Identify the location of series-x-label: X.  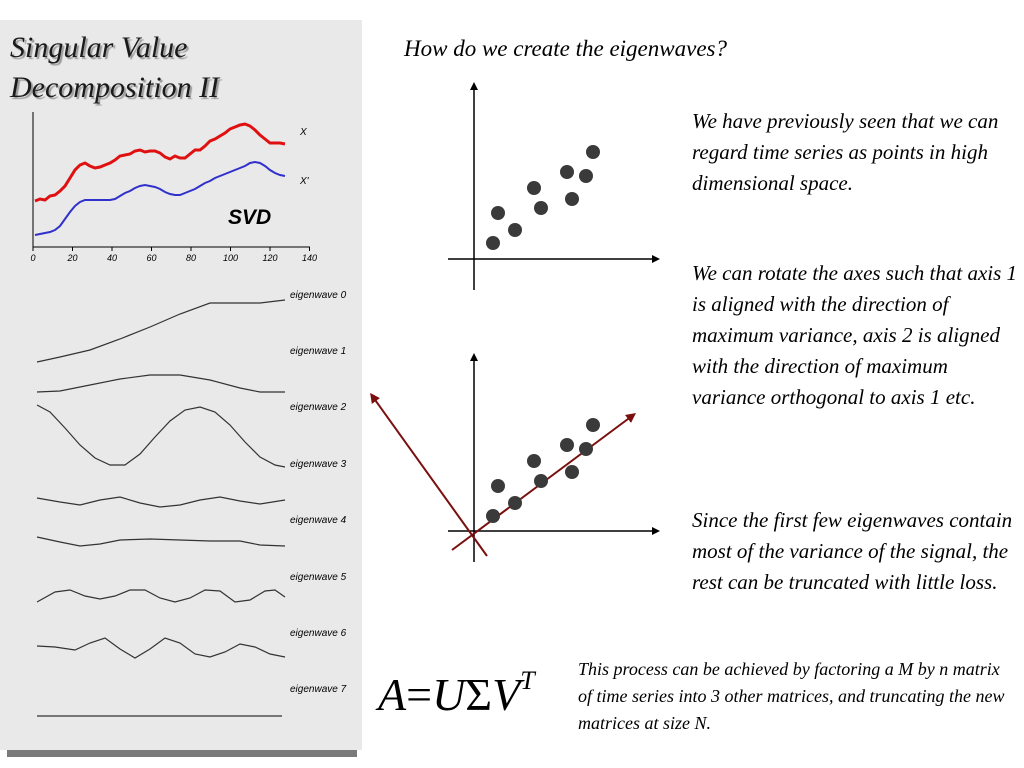
(303, 132).